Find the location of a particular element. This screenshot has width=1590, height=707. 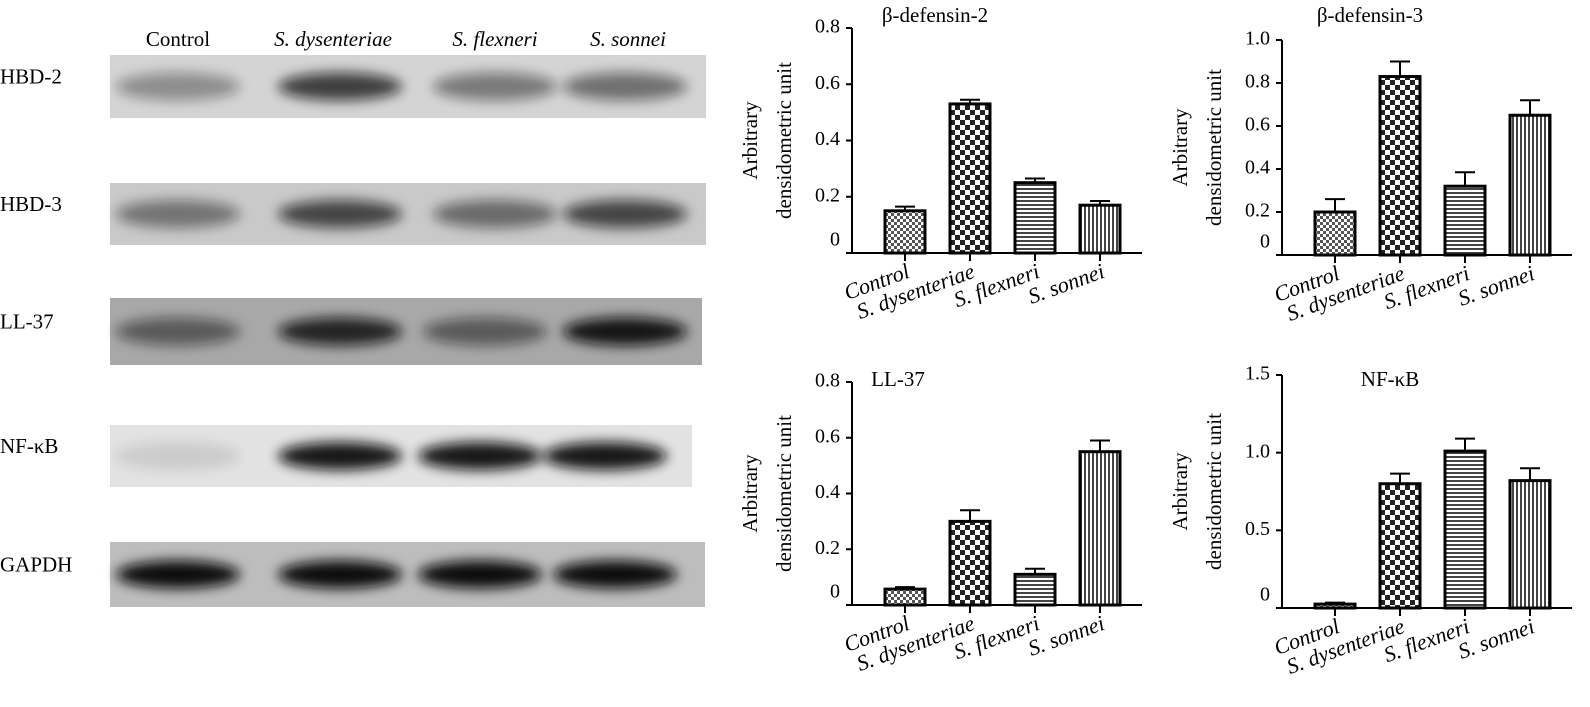

row-label: HBD-2 is located at coordinates (31, 76).